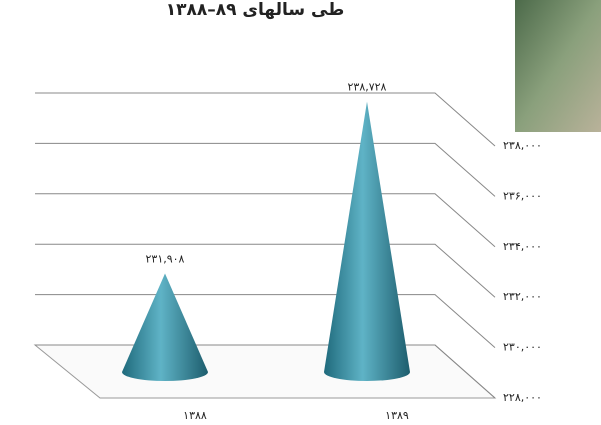 The image size is (601, 425). Describe the element at coordinates (165, 259) in the screenshot. I see `value-label: ۲۳۱,۹۰۸` at that location.